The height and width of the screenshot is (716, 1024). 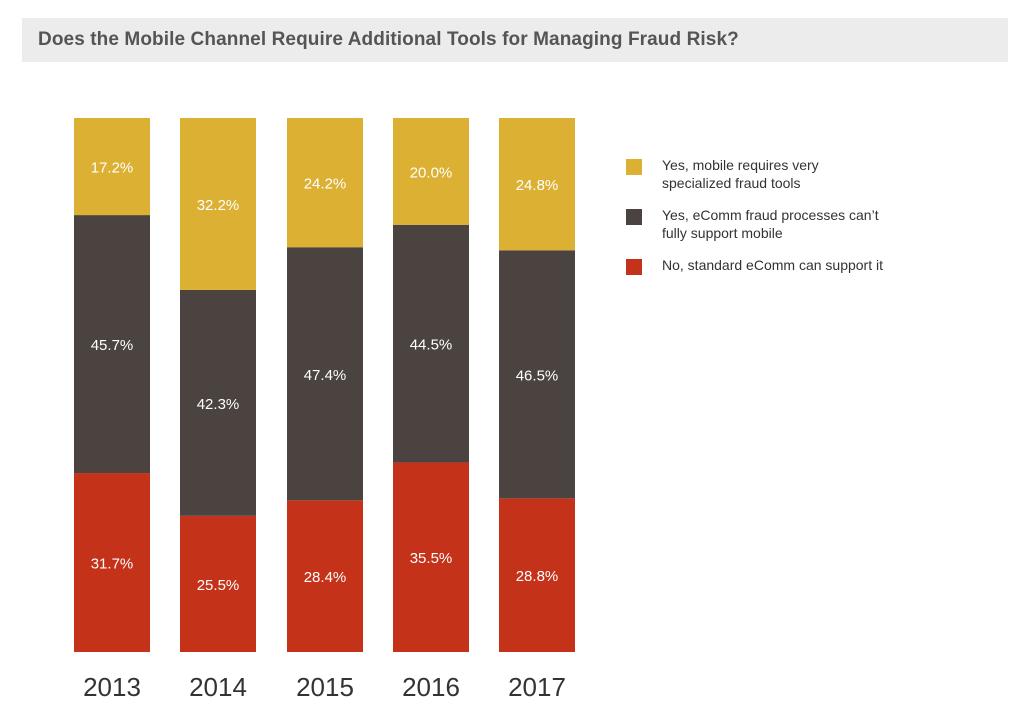 I want to click on x-tick-label-2017: 2017, so click(x=537, y=687).